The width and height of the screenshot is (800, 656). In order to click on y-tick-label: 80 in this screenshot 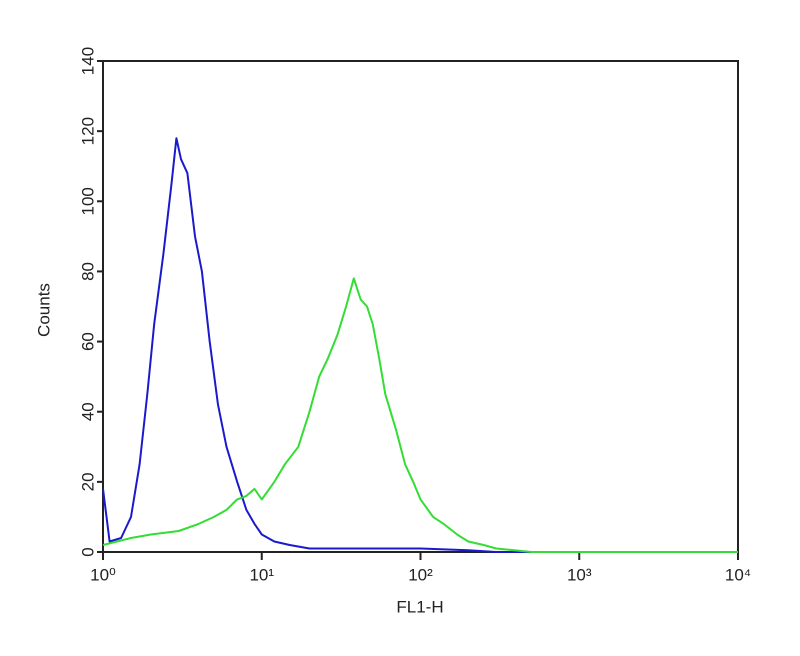, I will do `click(87, 271)`.